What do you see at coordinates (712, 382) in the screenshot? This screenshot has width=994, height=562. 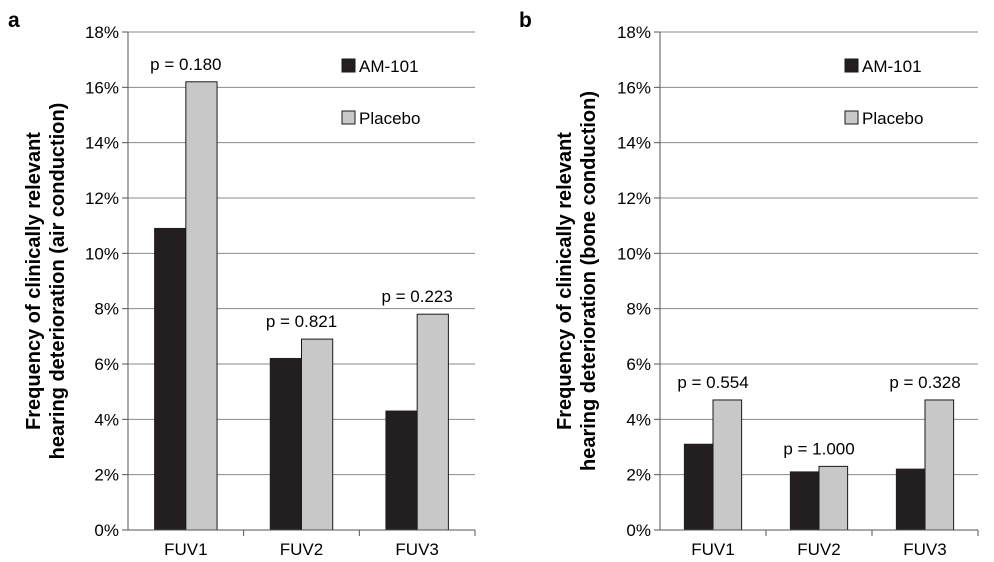 I see `p-value-label: p = 0.554` at bounding box center [712, 382].